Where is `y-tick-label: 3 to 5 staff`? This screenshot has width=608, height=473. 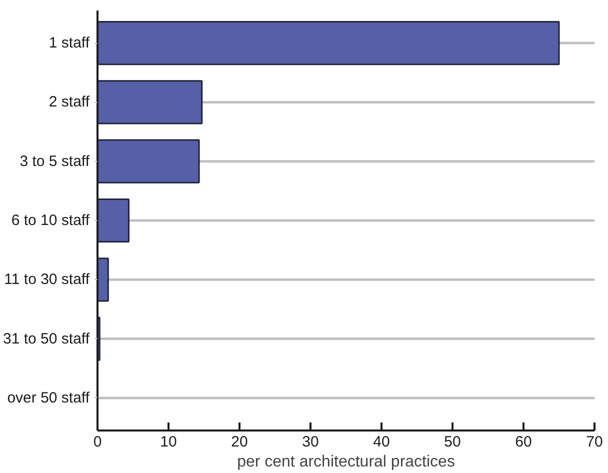
y-tick-label: 3 to 5 staff is located at coordinates (55, 161).